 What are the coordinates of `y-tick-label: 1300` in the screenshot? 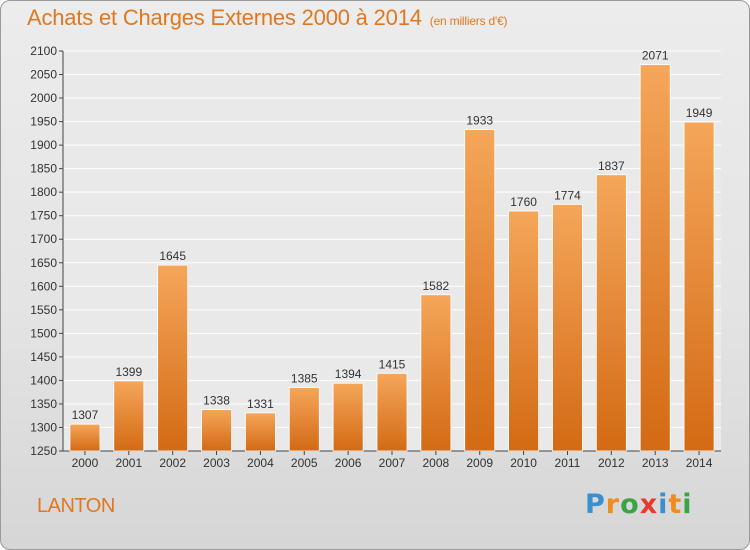 It's located at (43, 427).